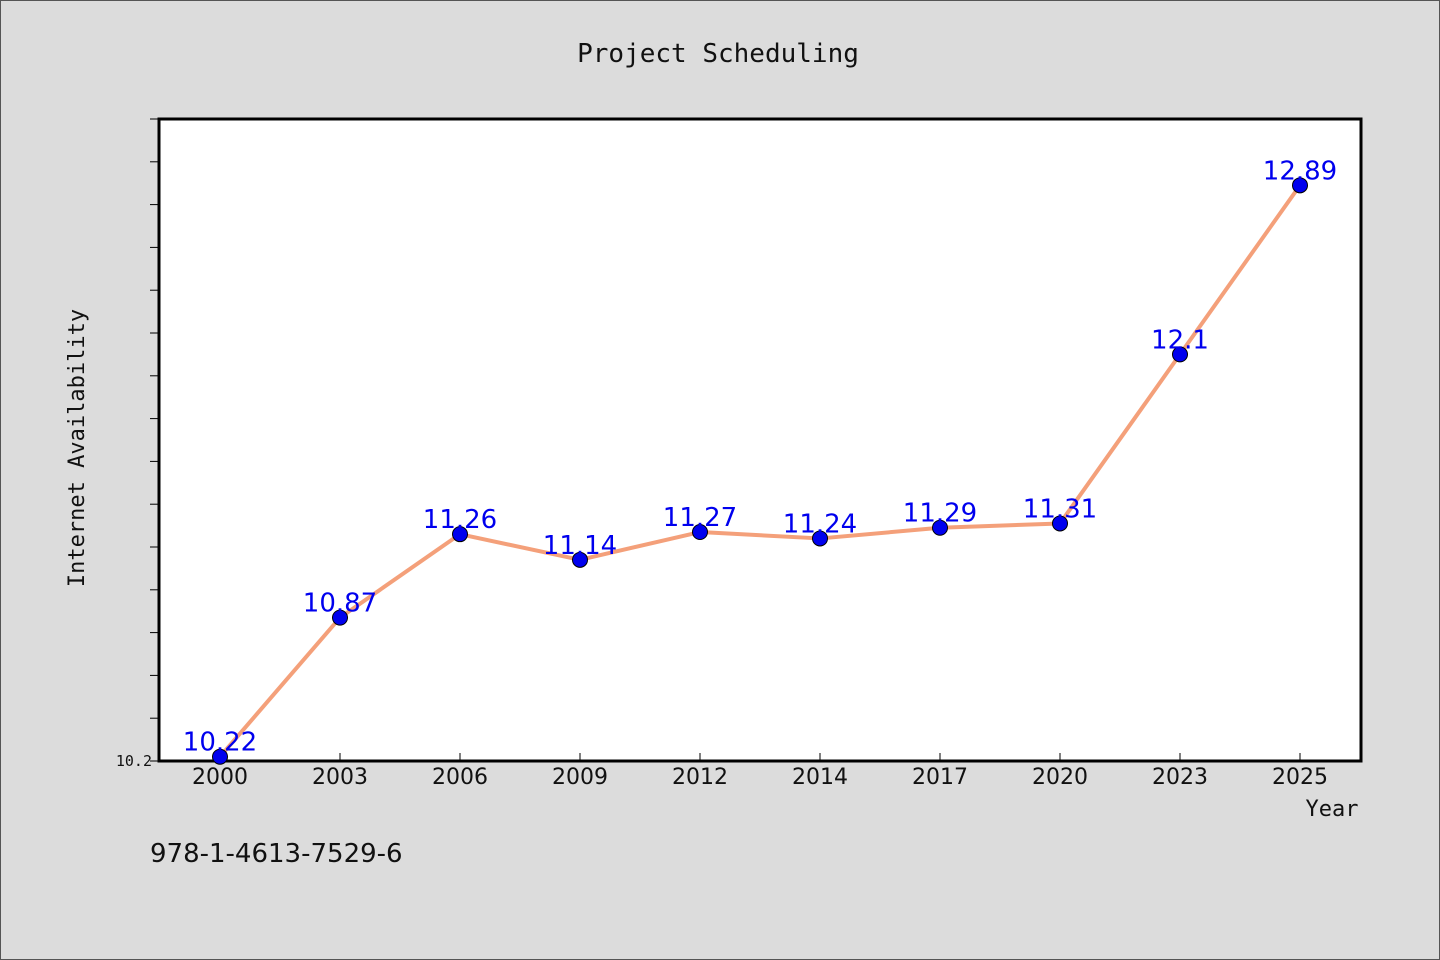 The width and height of the screenshot is (1440, 960). I want to click on data-label: 12.89, so click(1300, 171).